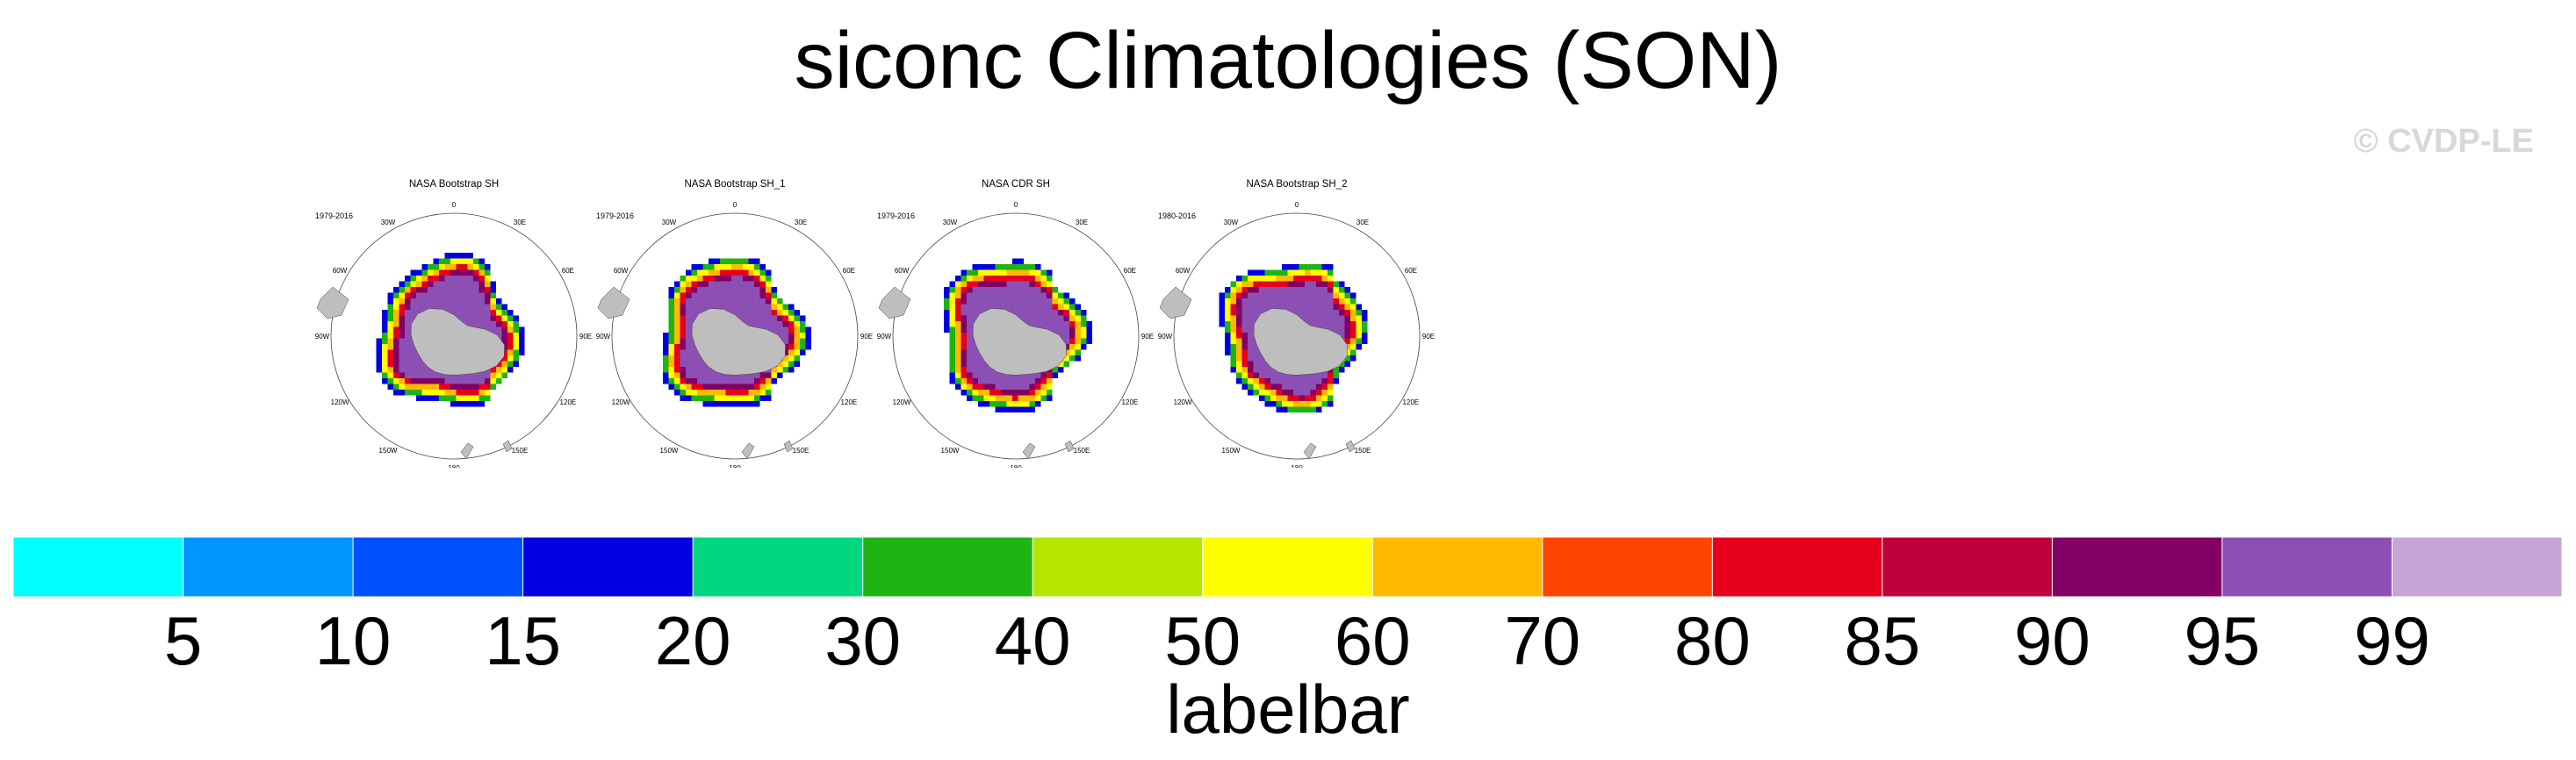 The image size is (2576, 760). Describe the element at coordinates (1411, 402) in the screenshot. I see `longitude-label: 120E` at that location.